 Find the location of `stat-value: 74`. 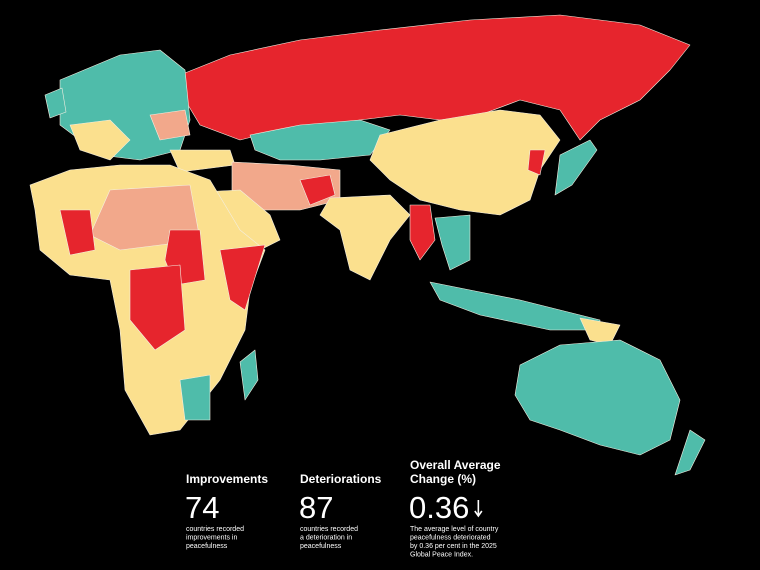

stat-value: 74 is located at coordinates (202, 507).